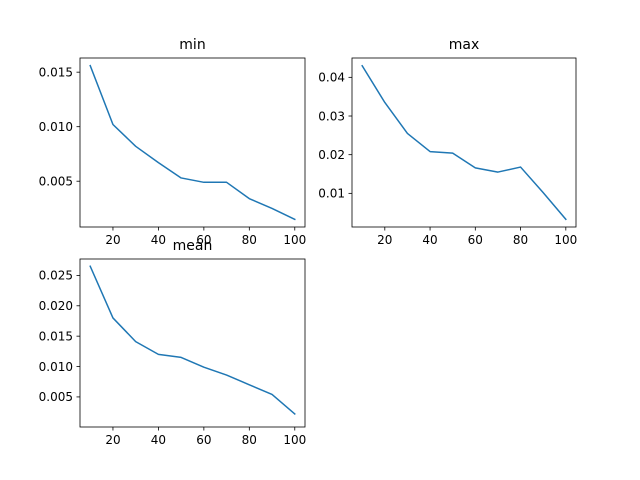  I want to click on subplot-title: max, so click(464, 45).